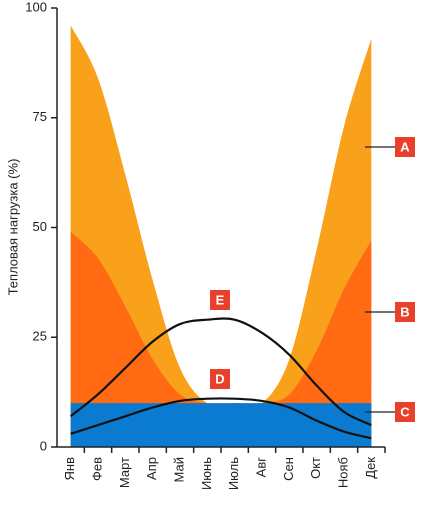 Image resolution: width=424 pixels, height=506 pixels. I want to click on x-tick-label: Нояб, so click(342, 472).